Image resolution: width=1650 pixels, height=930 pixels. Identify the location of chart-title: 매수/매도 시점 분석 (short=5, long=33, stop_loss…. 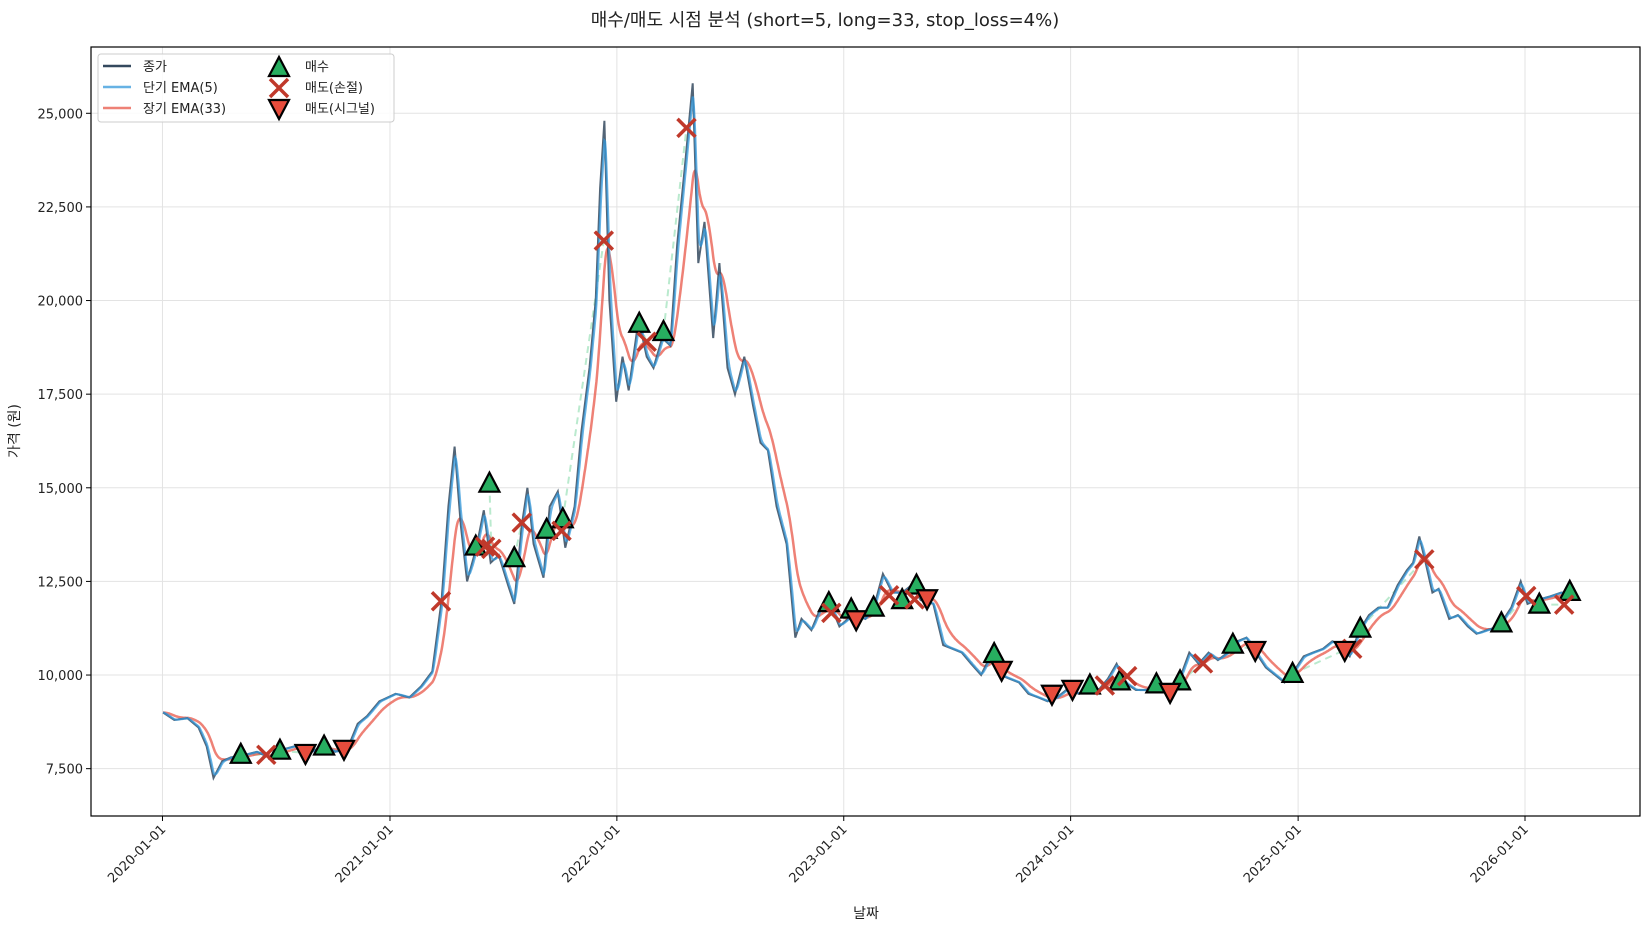
(825, 20).